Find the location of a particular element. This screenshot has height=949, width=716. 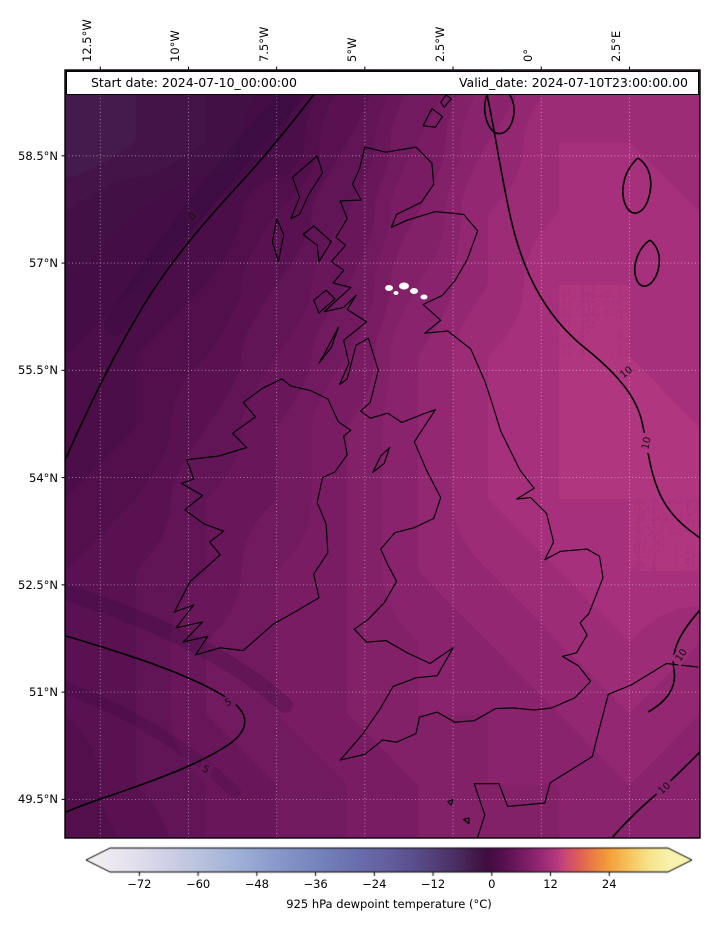

colorbar-tick-label: −60 is located at coordinates (198, 884).